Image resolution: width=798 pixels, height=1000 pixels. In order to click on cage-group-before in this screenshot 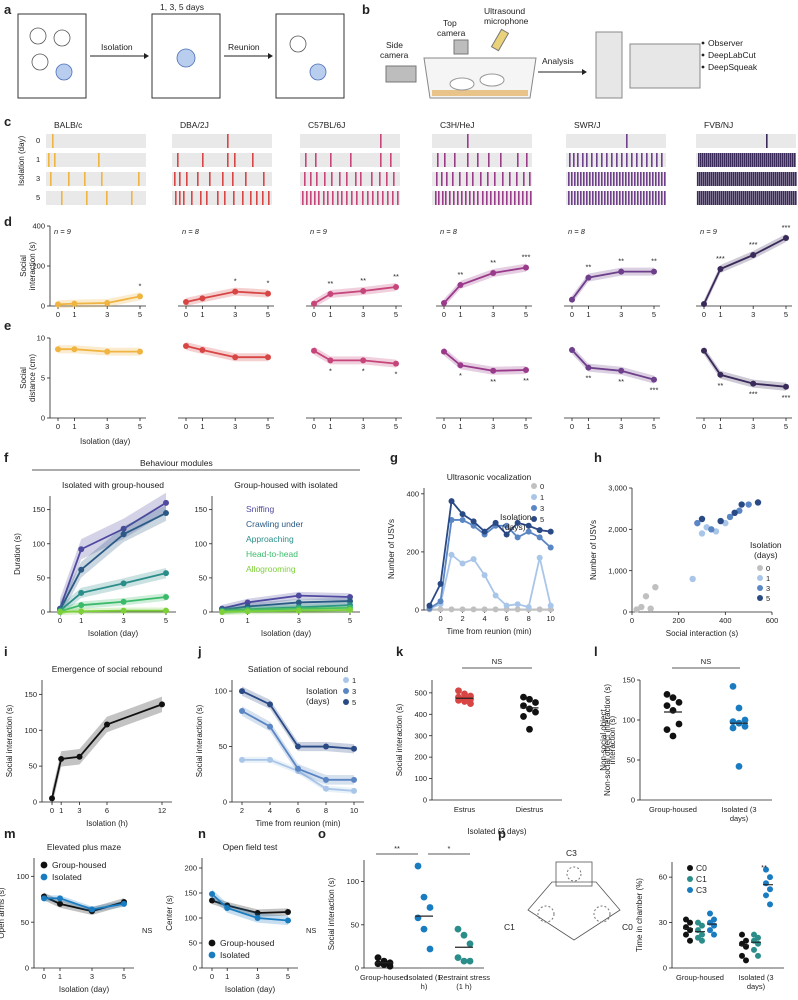, I will do `click(52, 56)`.